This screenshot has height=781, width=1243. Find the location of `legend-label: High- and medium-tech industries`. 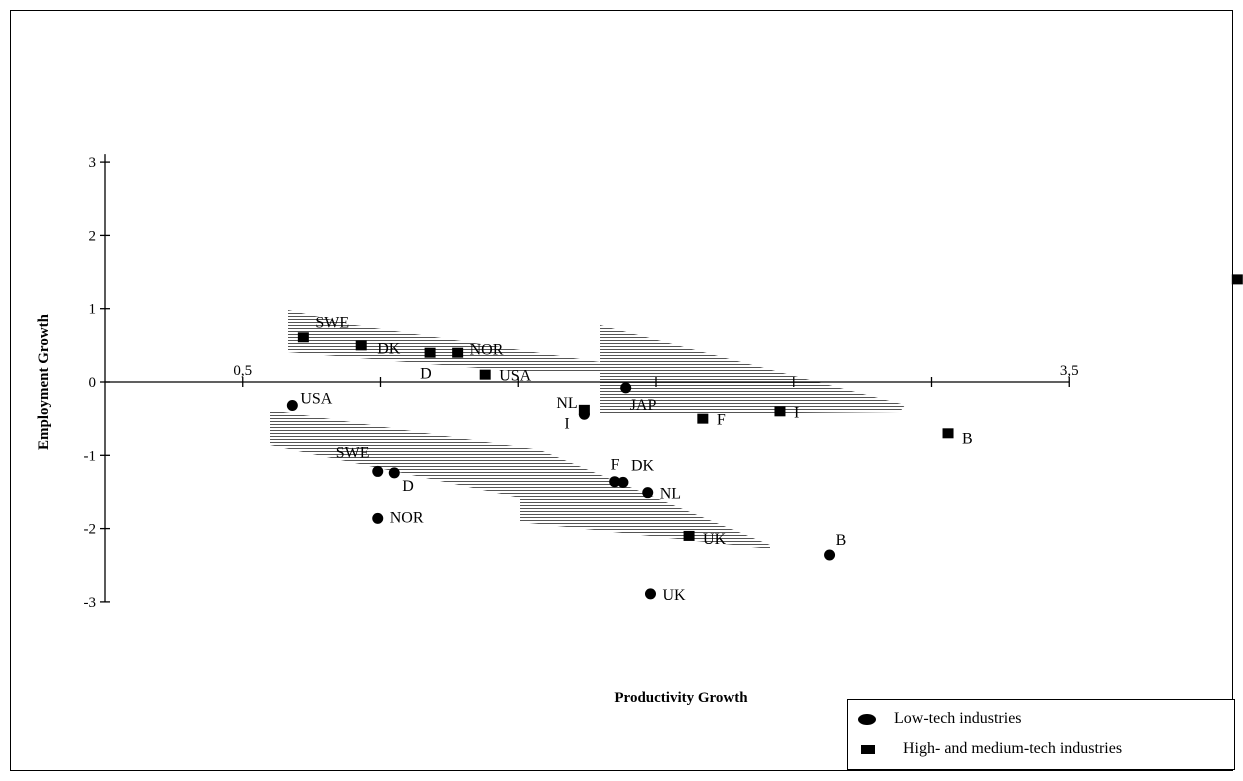

legend-label: High- and medium-tech industries is located at coordinates (1013, 748).